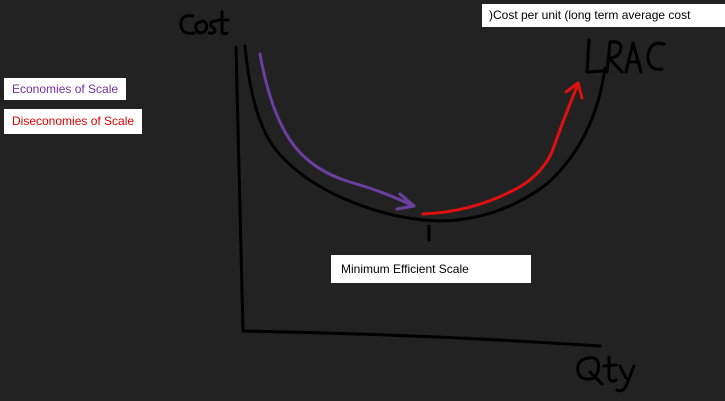 The image size is (725, 401). I want to click on cost-per-unit-label: )Cost per unit (long term average cost, so click(603, 15).